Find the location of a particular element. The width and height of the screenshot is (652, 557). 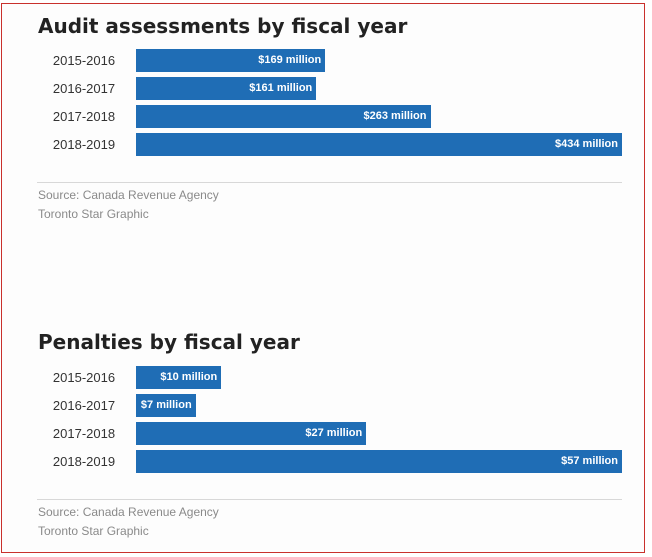

bar: $27 million is located at coordinates (251, 433).